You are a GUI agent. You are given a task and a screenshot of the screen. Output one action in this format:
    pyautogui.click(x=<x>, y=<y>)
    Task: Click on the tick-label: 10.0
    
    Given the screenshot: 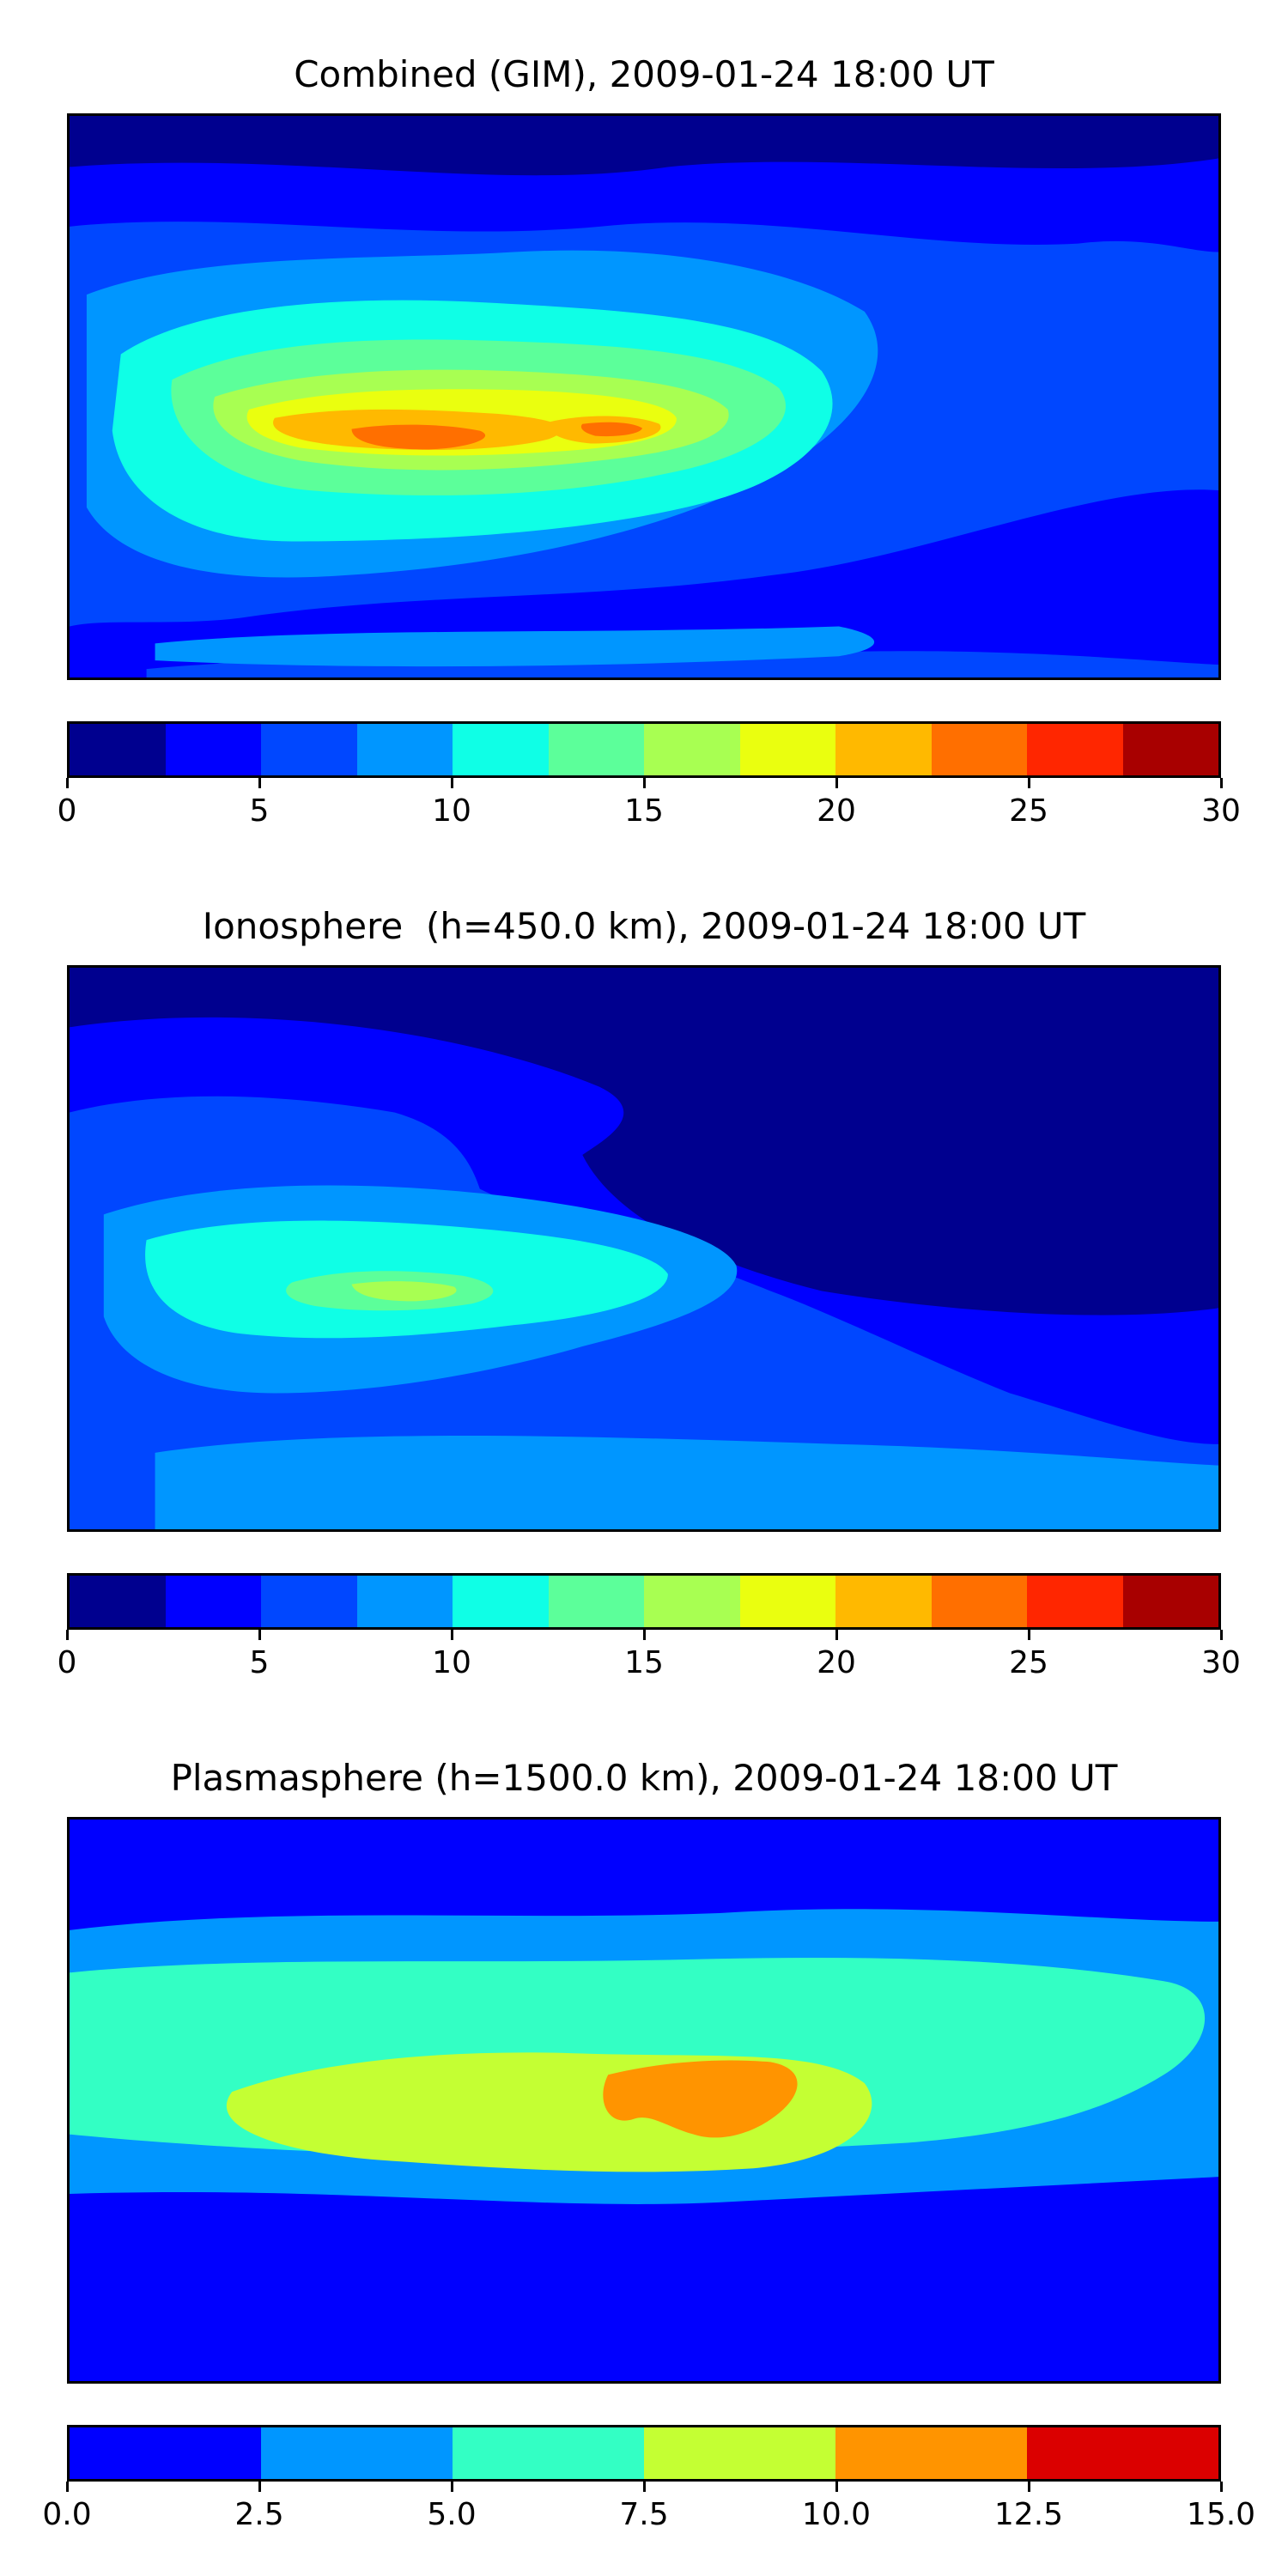 What is the action you would take?
    pyautogui.click(x=836, y=2514)
    